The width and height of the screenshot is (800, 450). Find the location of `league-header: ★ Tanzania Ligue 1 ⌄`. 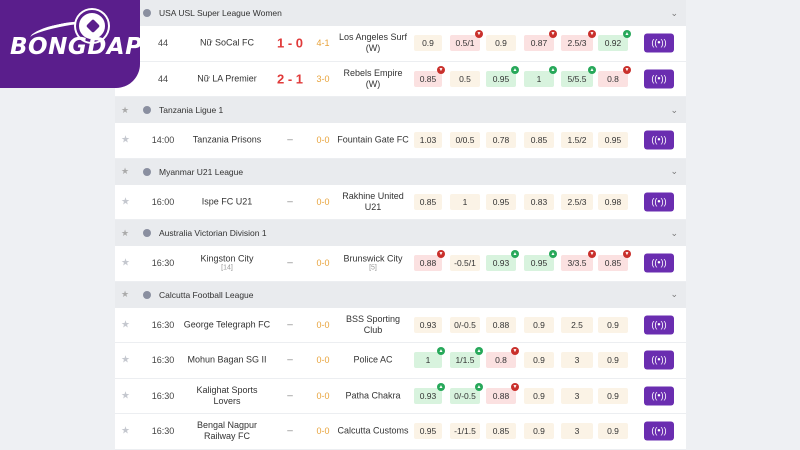

league-header: ★ Tanzania Ligue 1 ⌄ is located at coordinates (400, 110).